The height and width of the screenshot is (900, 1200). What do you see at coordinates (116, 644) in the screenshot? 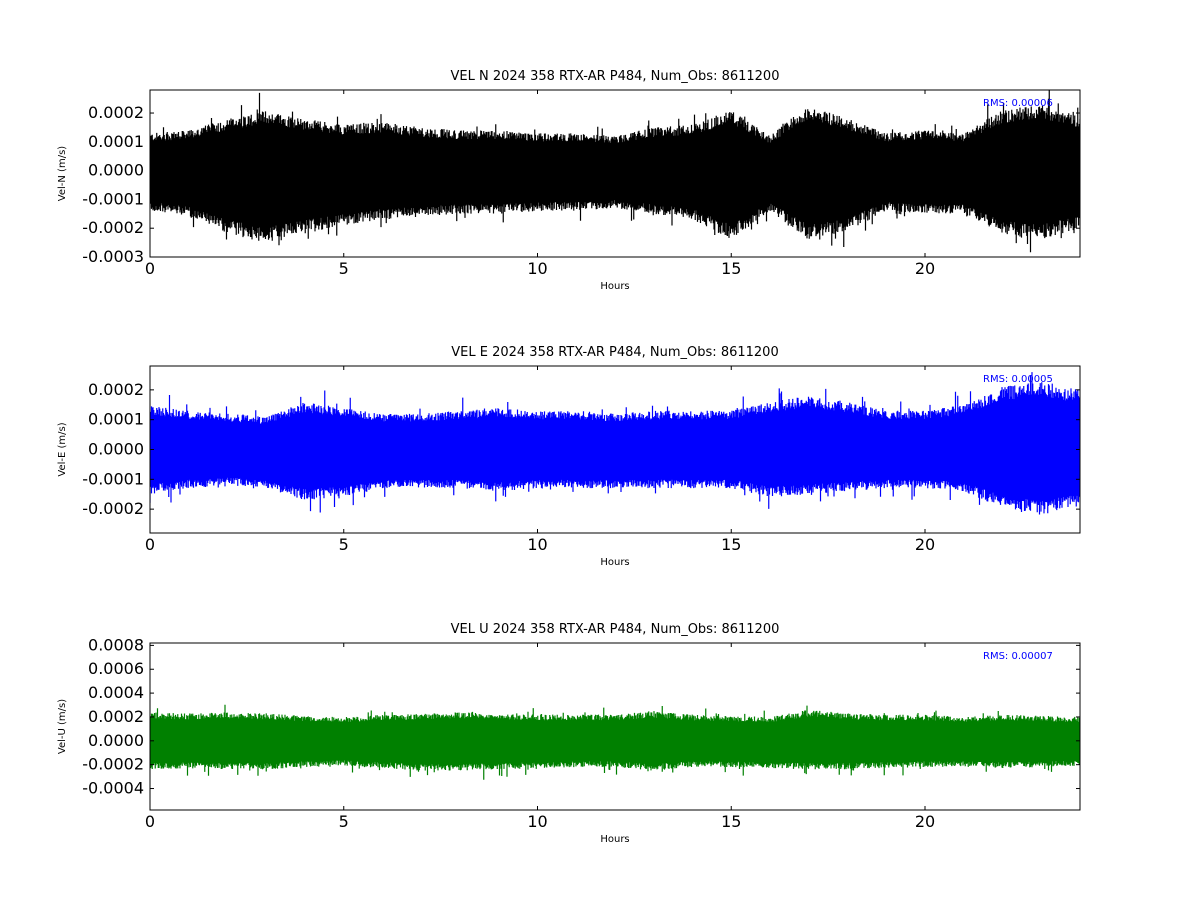
I see `y-tick-label: 0.0008` at bounding box center [116, 644].